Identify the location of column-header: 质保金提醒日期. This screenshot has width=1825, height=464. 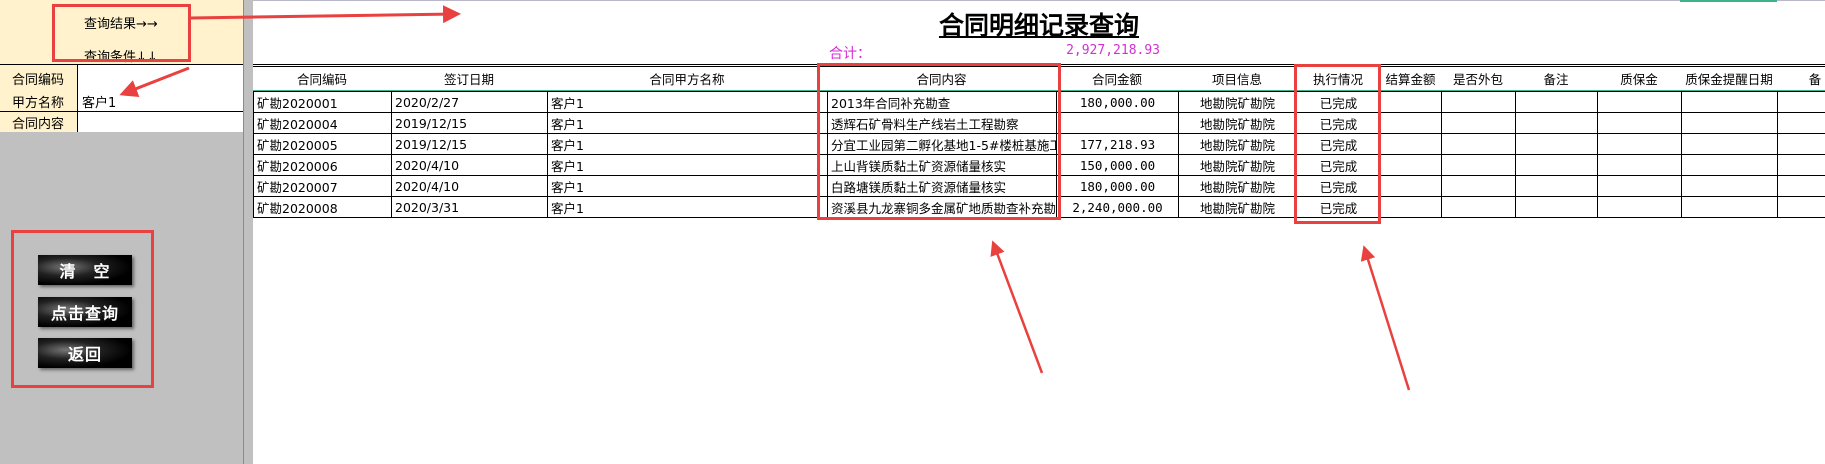
(1729, 79).